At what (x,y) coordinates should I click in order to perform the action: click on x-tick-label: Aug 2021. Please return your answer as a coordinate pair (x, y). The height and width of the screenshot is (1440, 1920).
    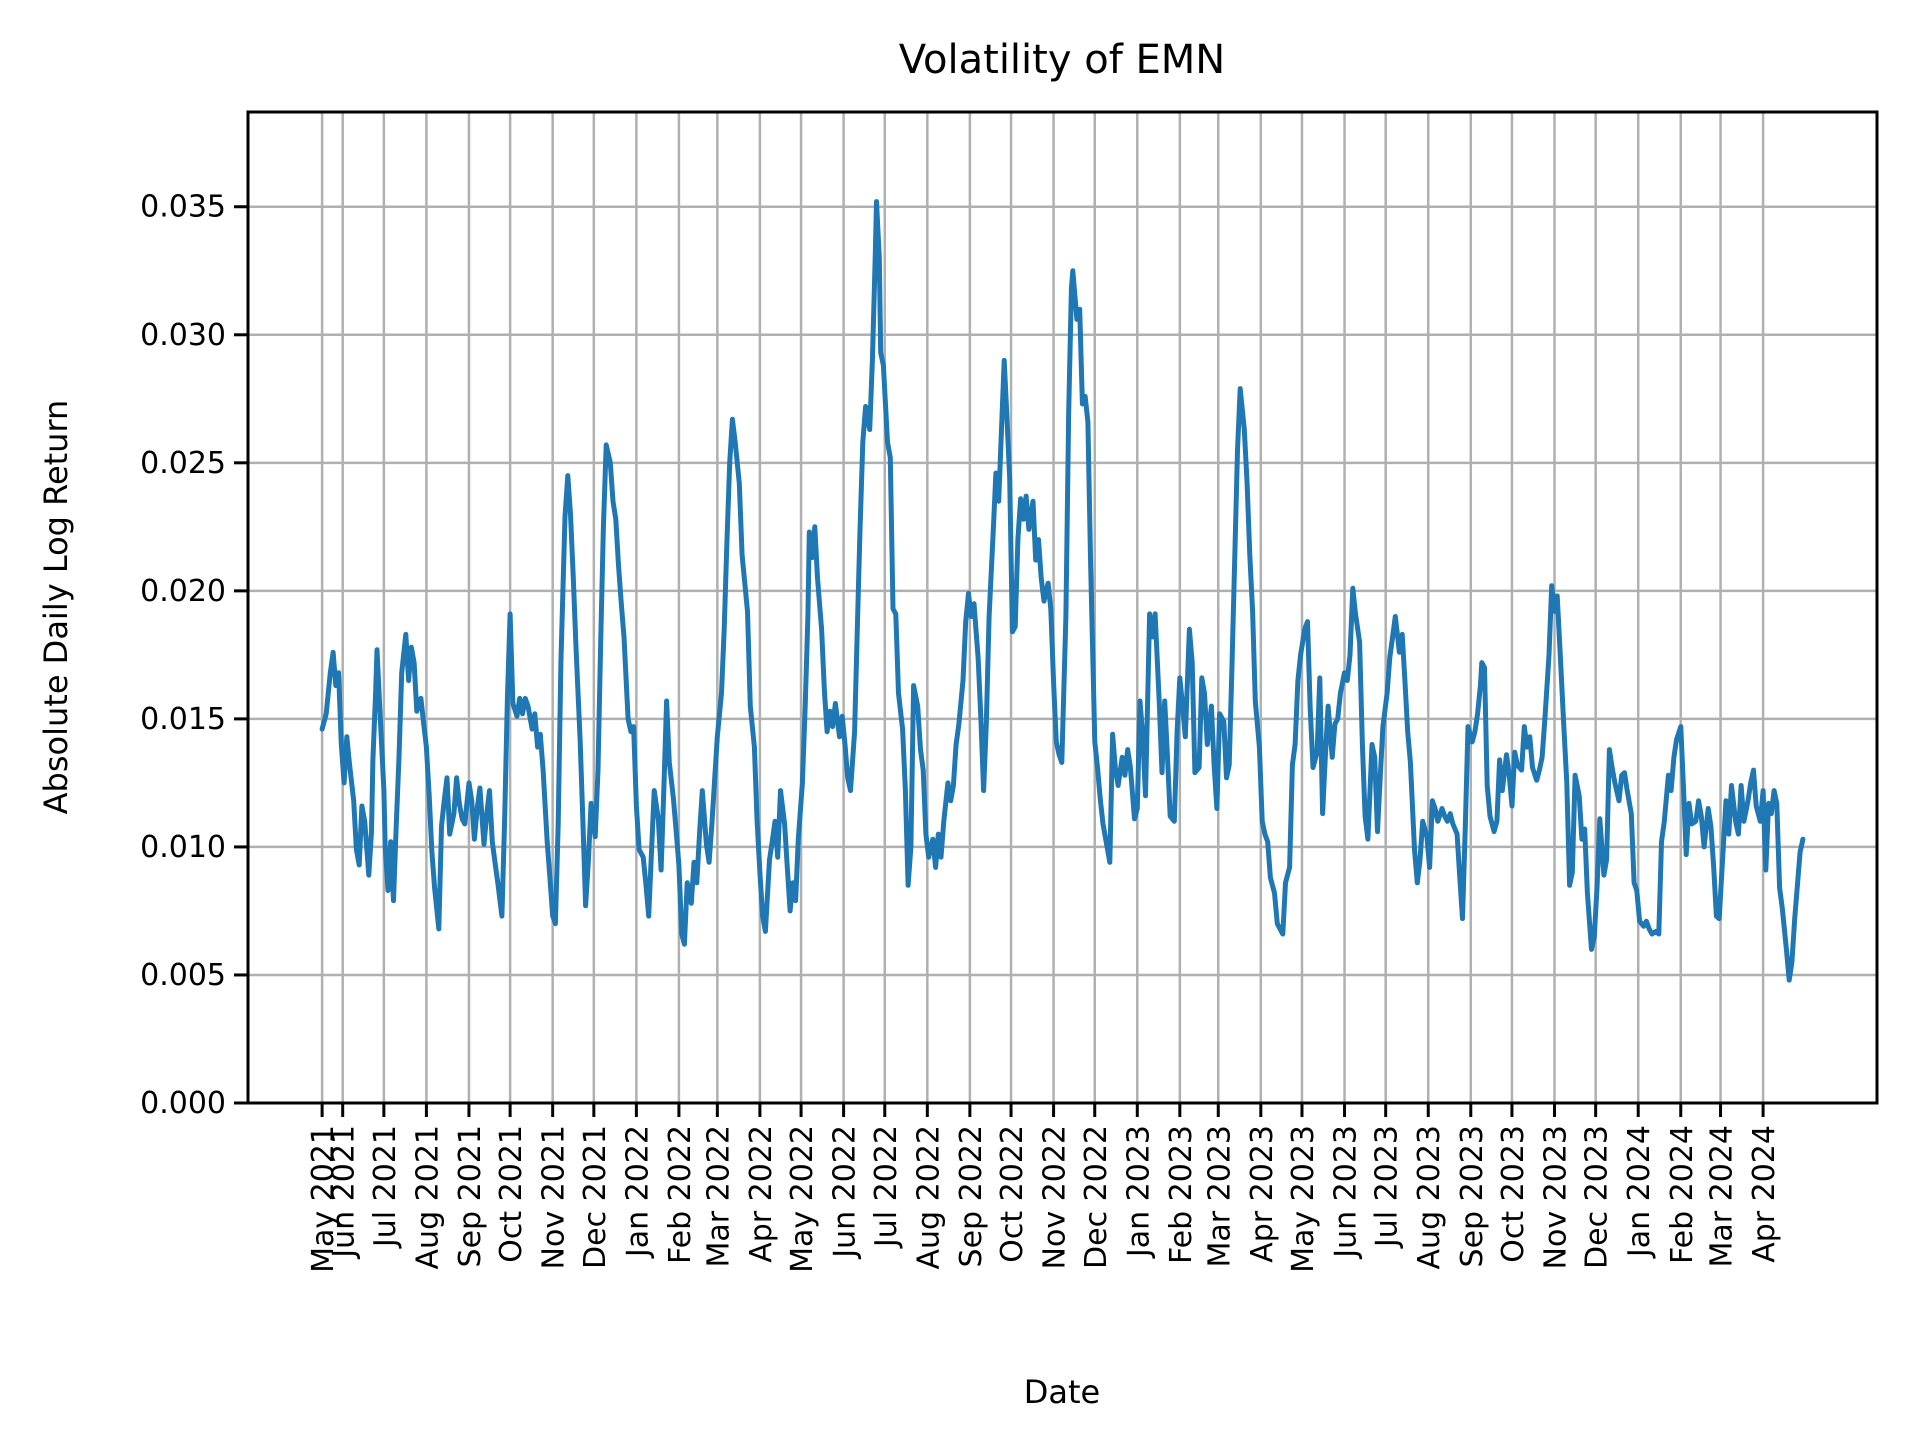
    Looking at the image, I should click on (427, 1197).